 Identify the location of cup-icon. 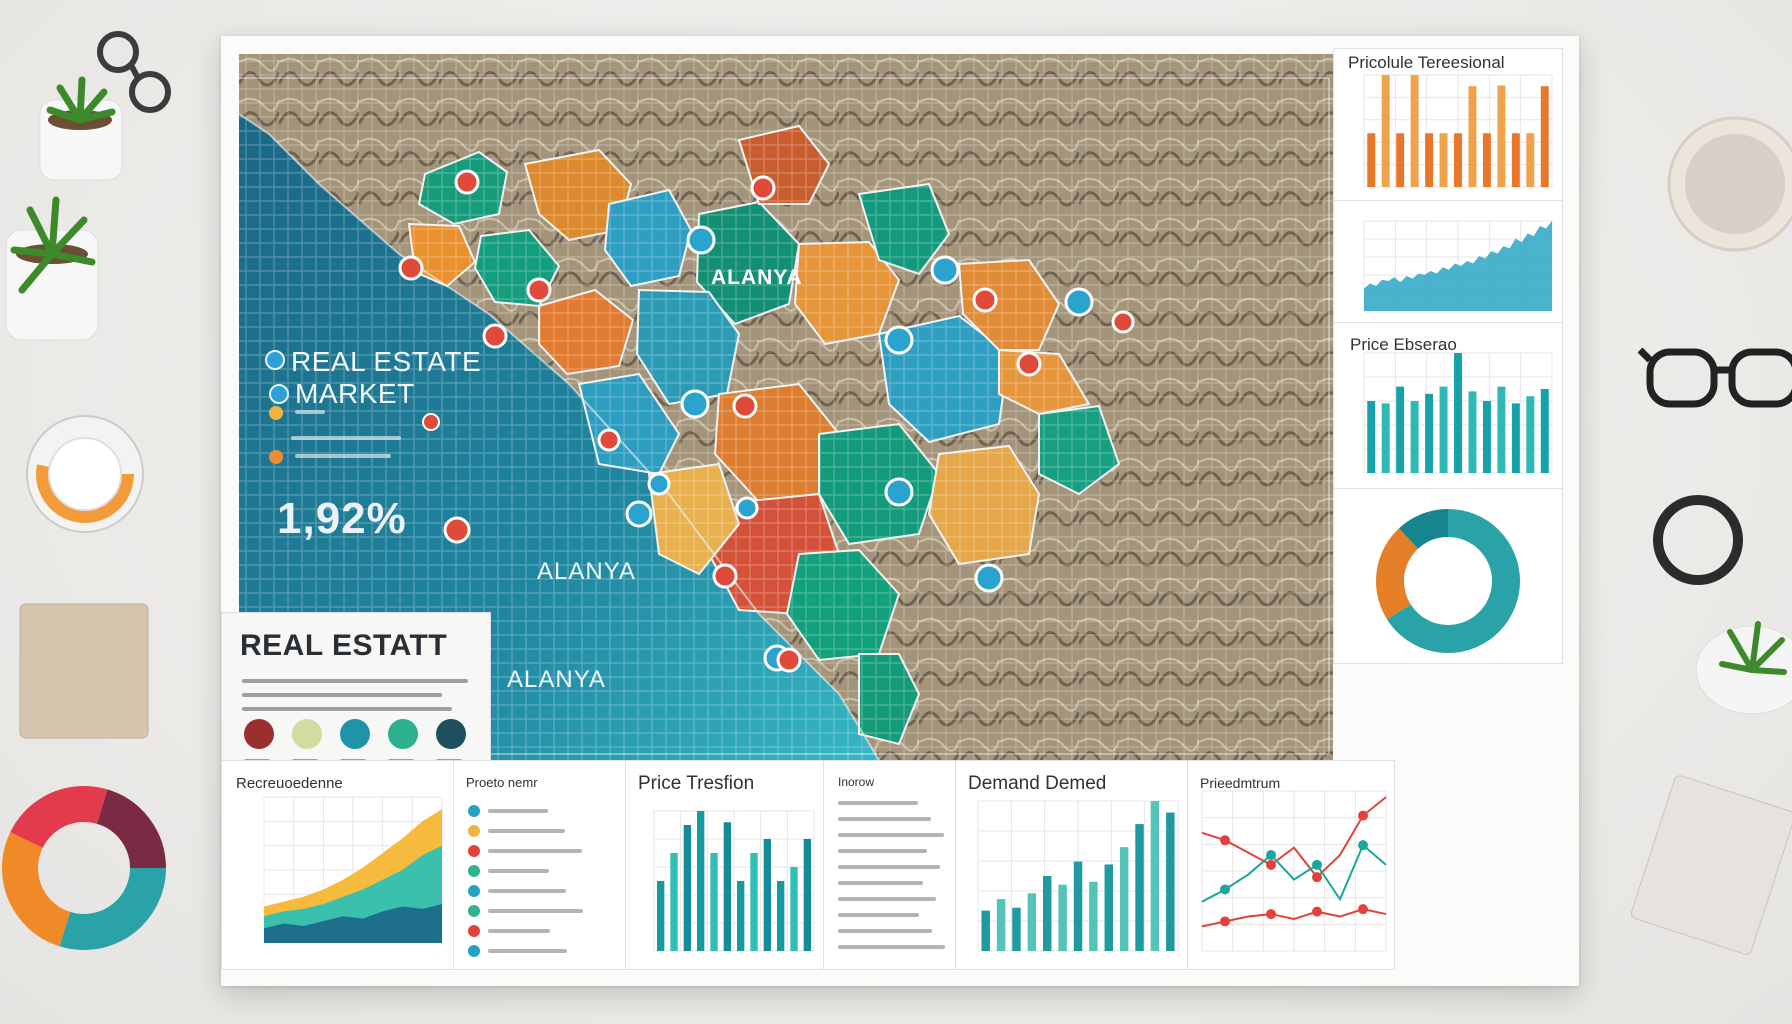
(1729, 184).